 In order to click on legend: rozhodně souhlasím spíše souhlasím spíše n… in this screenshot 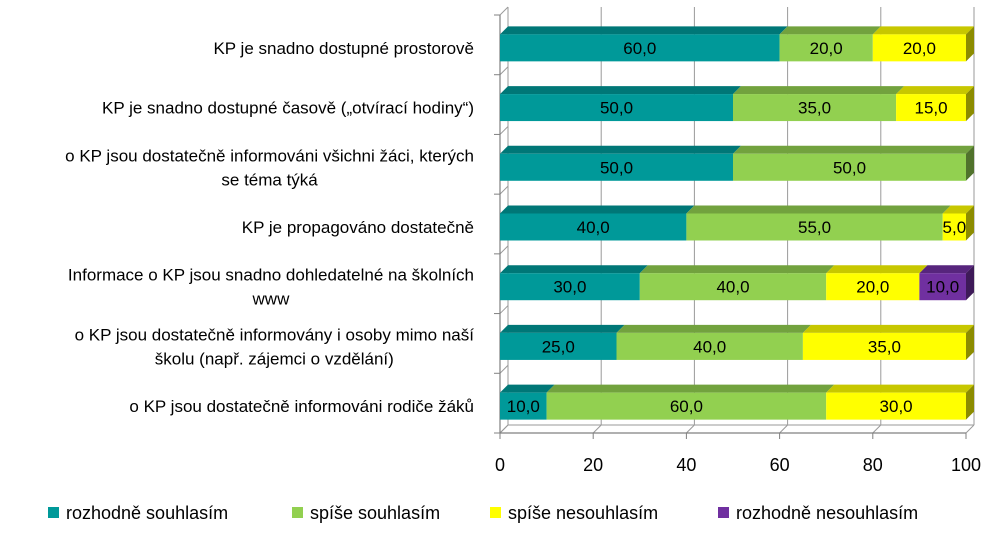, I will do `click(483, 513)`.